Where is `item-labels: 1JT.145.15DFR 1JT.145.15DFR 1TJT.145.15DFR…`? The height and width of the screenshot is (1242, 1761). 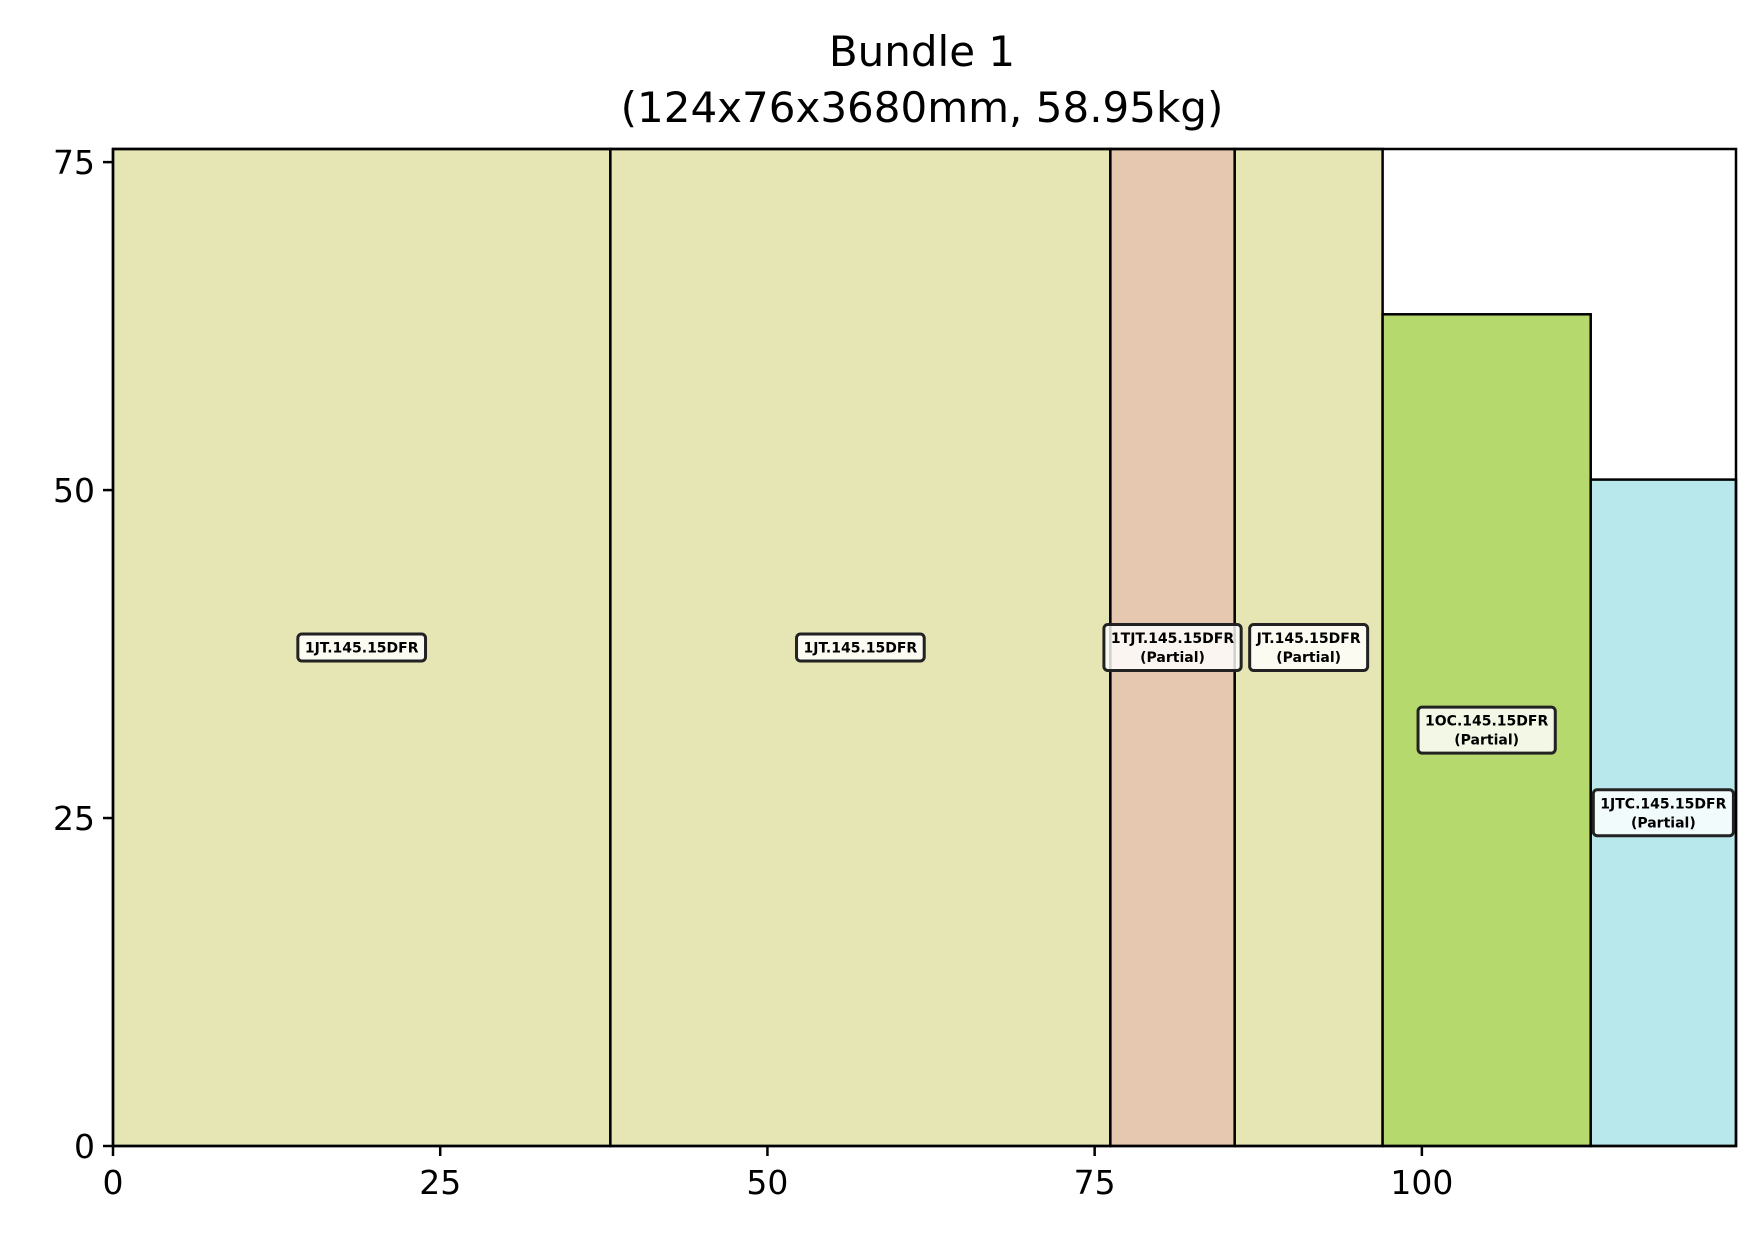 item-labels: 1JT.145.15DFR 1JT.145.15DFR 1TJT.145.15DFR… is located at coordinates (1015, 730).